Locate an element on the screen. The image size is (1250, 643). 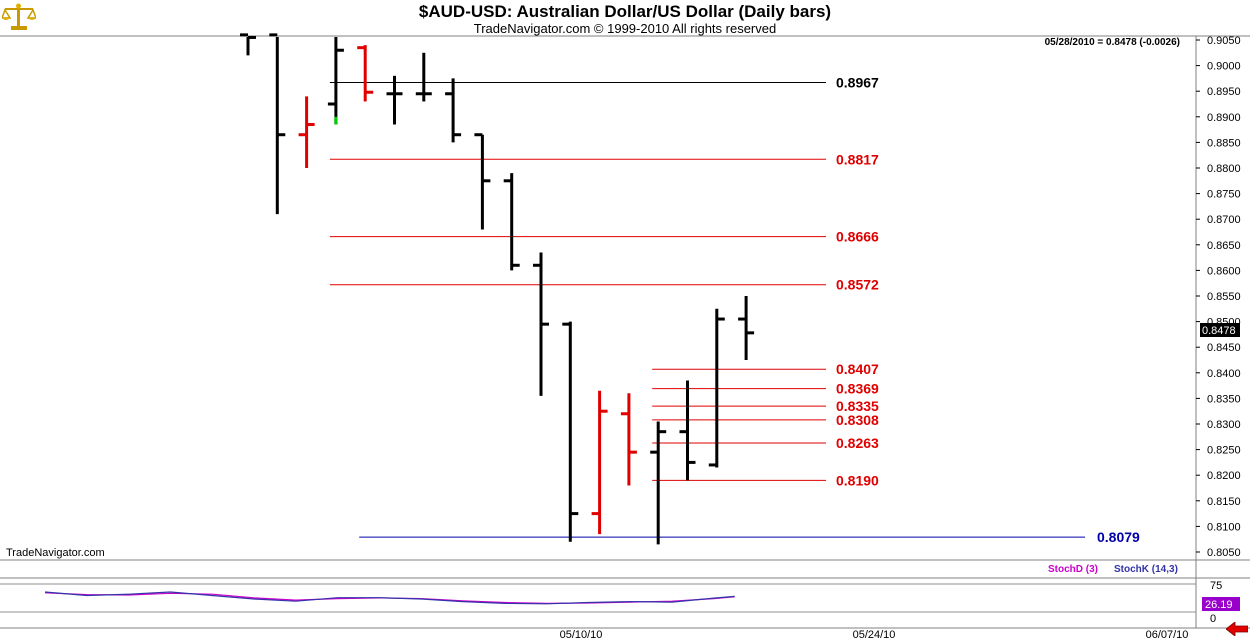
stoch-line is located at coordinates (389, 598).